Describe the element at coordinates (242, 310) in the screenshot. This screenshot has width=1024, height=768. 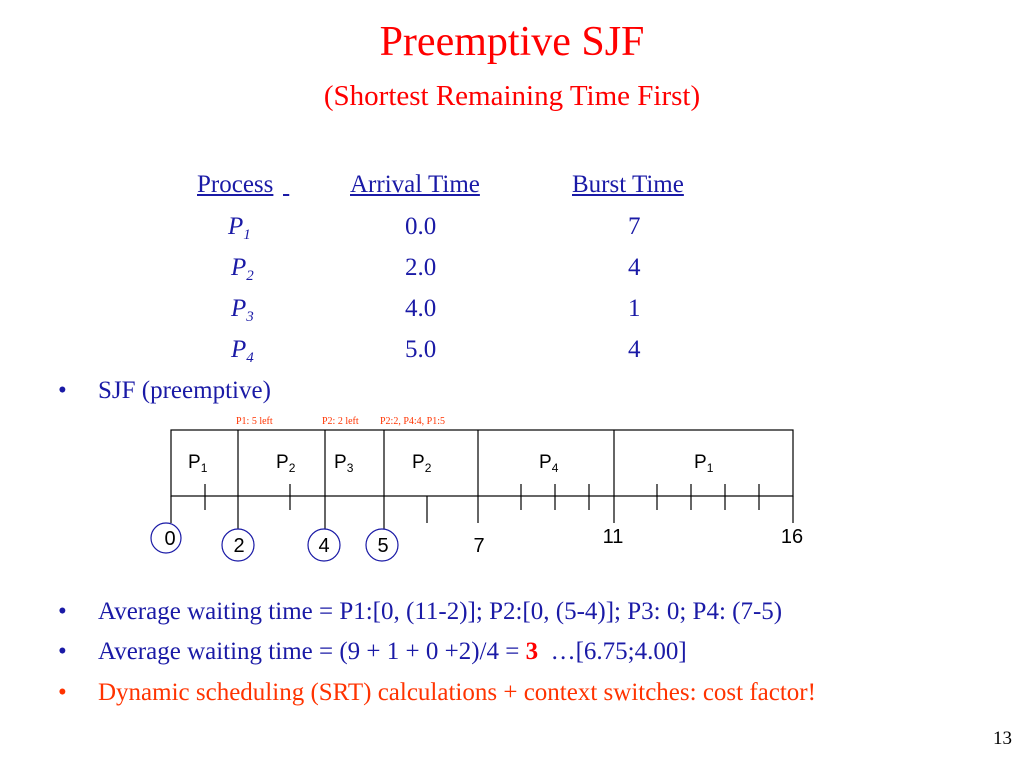
I see `process-name: P3` at that location.